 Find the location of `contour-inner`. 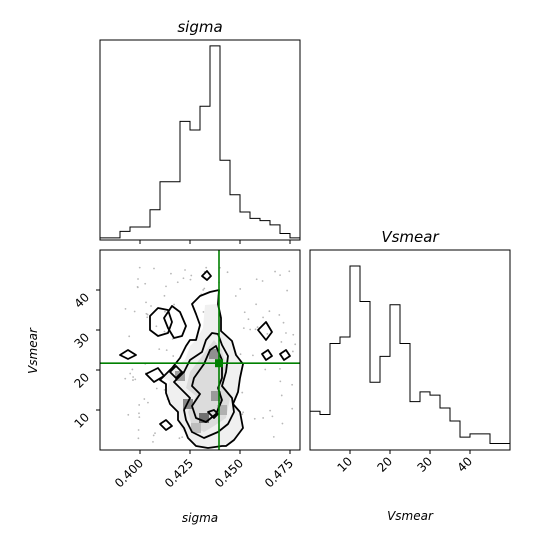

contour-inner is located at coordinates (207, 384).